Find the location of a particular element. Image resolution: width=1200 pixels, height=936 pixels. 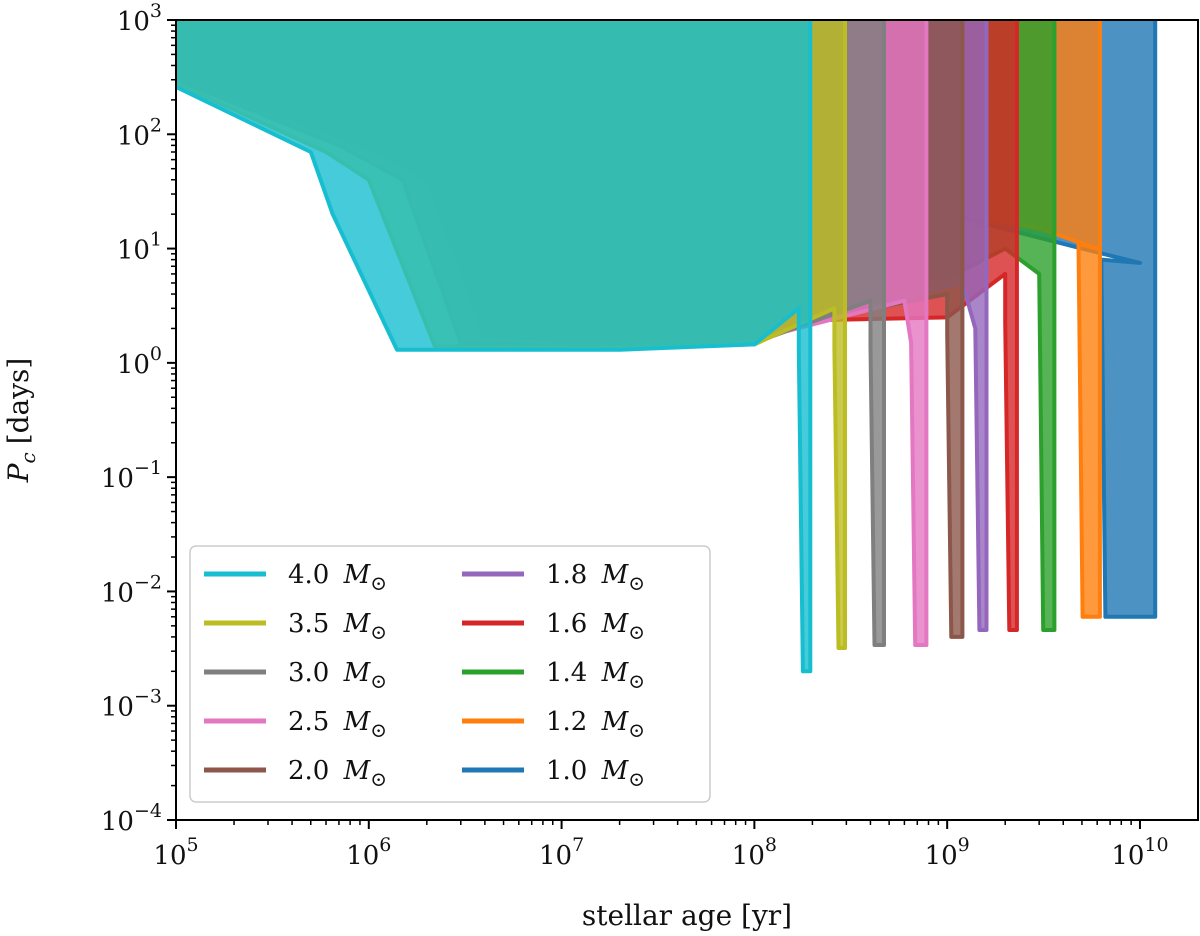

svg-text:Pc[days]: Pc [days] is located at coordinates (21, 421).